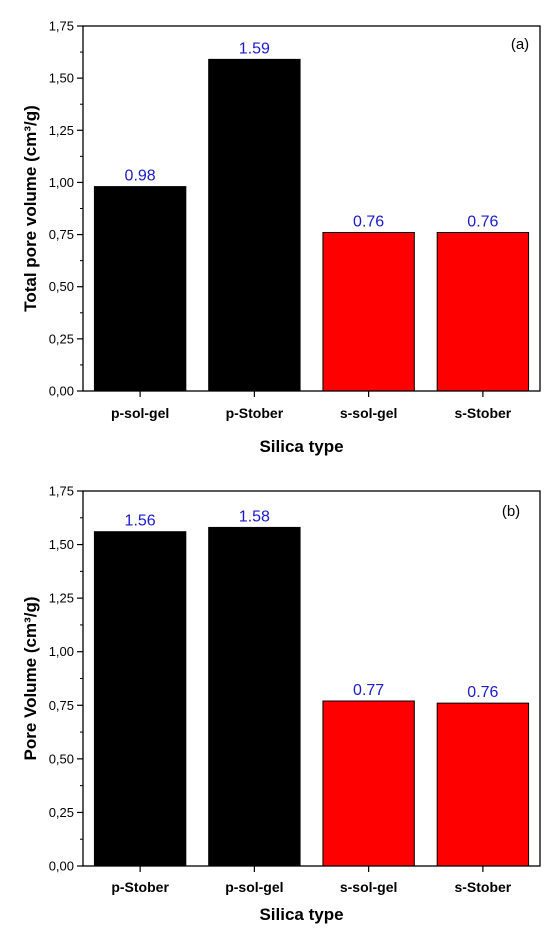 The image size is (550, 941). Describe the element at coordinates (520, 44) in the screenshot. I see `panel-tag: (a)` at that location.